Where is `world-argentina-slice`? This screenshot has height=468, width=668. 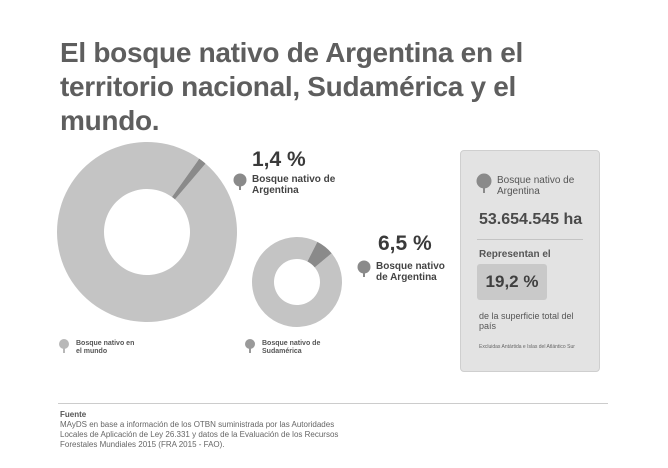 world-argentina-slice is located at coordinates (188, 179).